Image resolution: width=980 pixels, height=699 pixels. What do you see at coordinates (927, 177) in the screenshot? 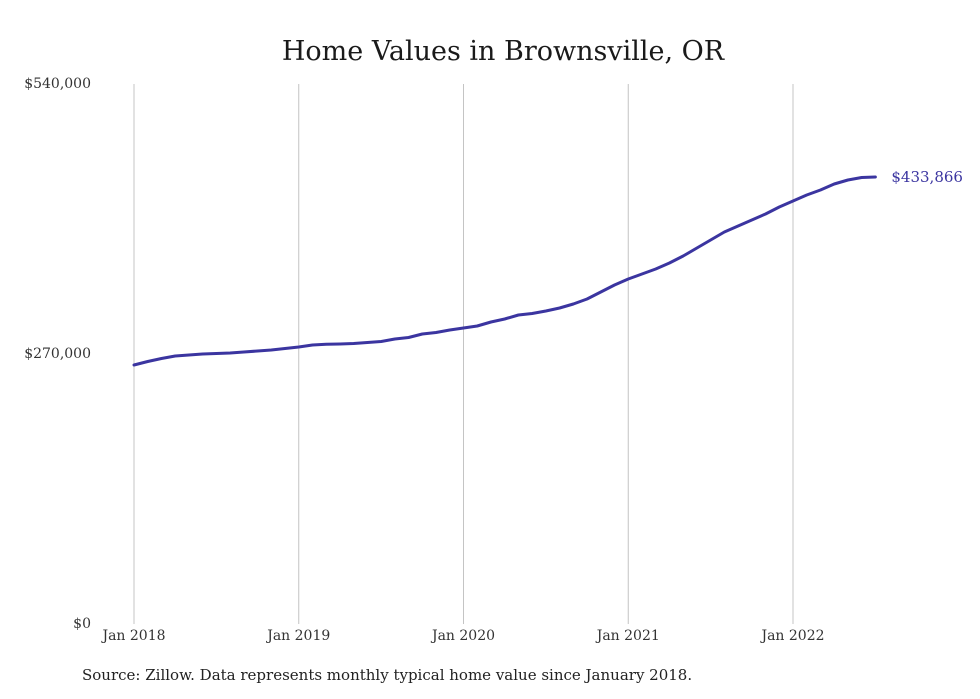
I see `end-value-label: $433,866` at bounding box center [927, 177].